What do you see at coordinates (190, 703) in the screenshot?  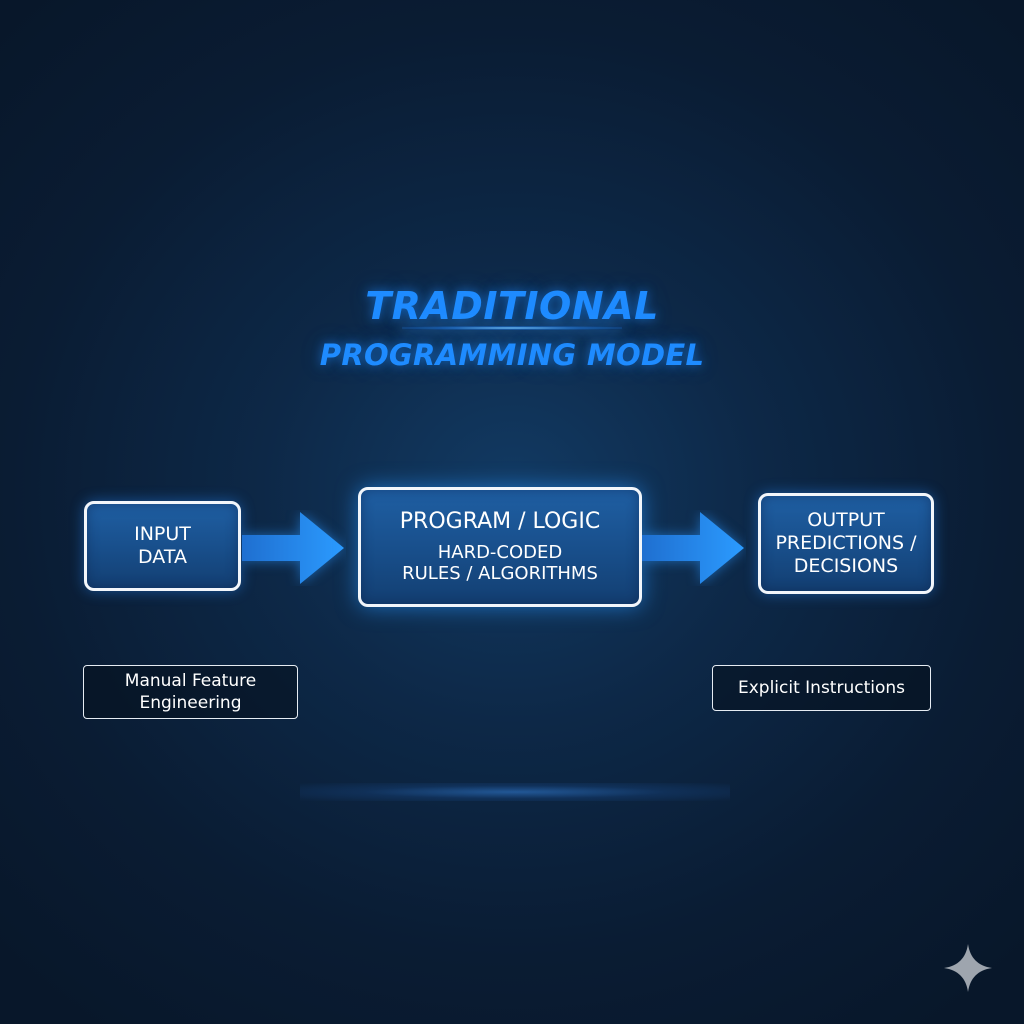 I see `note-left-line2: Engineering` at bounding box center [190, 703].